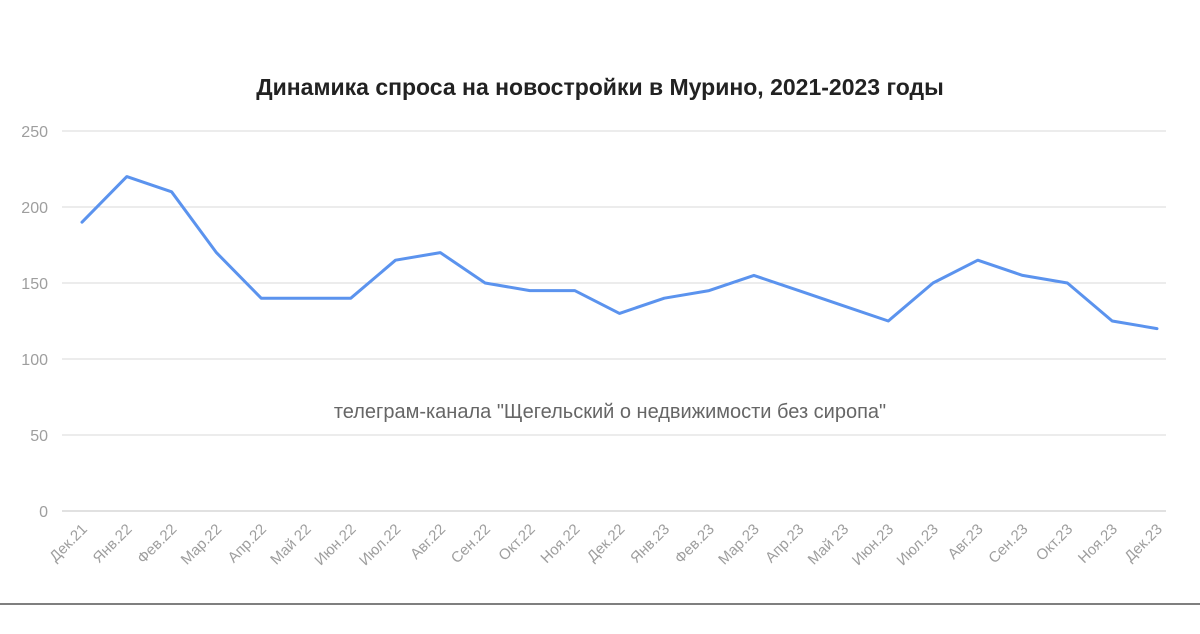  What do you see at coordinates (291, 545) in the screenshot?
I see `x-tick-label: Май 22` at bounding box center [291, 545].